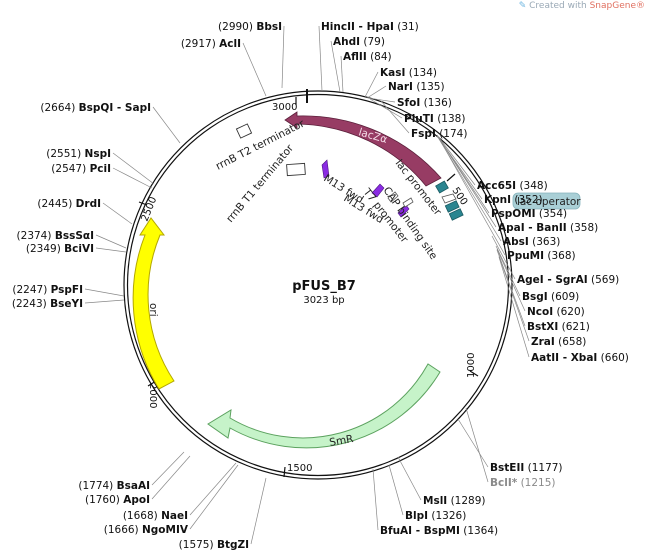  I want to click on site-name-naei: NaeI, so click(174, 516).